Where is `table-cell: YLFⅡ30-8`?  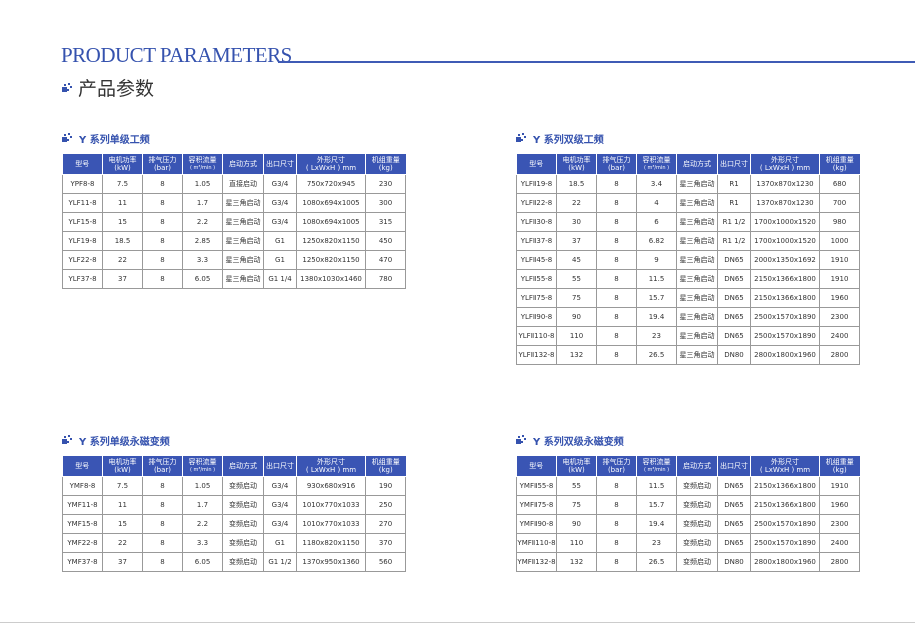
table-cell: YLFⅡ30-8 is located at coordinates (536, 222).